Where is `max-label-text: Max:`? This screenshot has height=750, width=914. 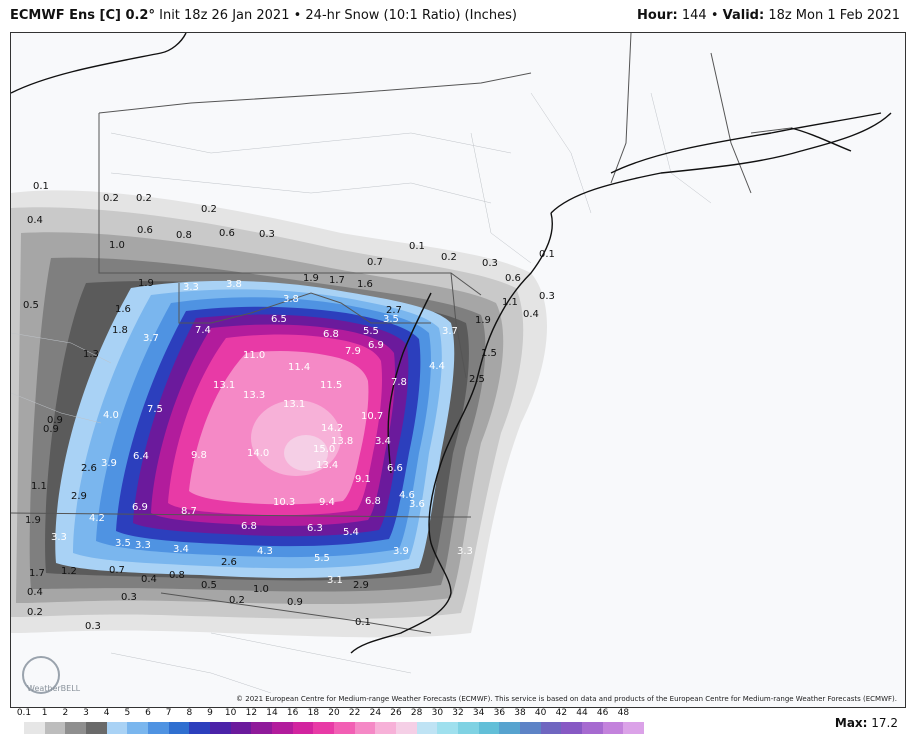 max-label-text: Max: is located at coordinates (851, 723).